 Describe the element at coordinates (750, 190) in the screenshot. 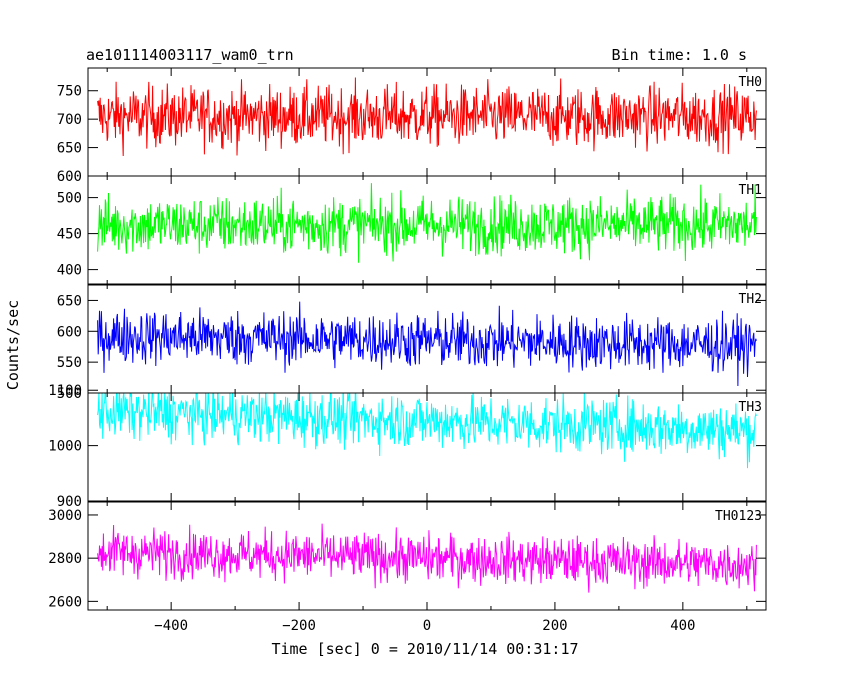

I see `panel-label: TH1` at that location.